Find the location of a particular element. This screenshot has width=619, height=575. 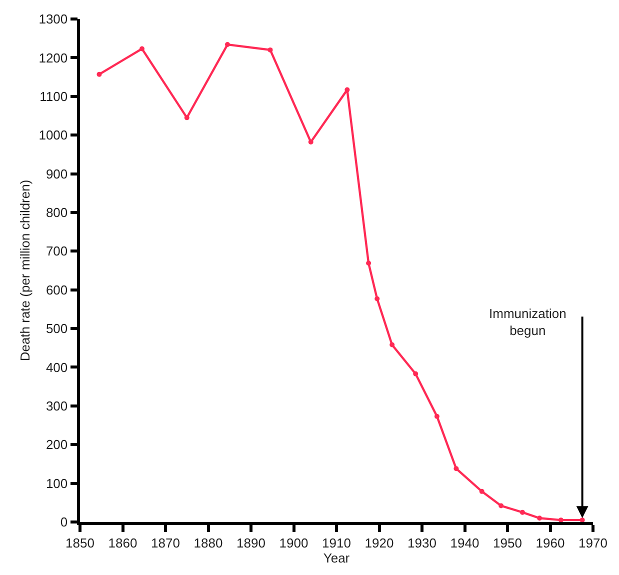

y-tick-label: 100 is located at coordinates (57, 483).